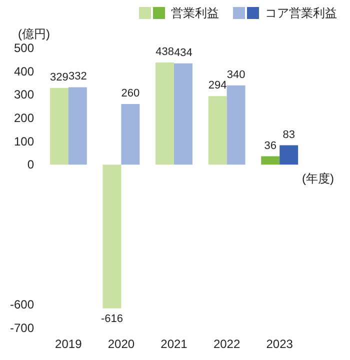  I want to click on data-label: 260, so click(130, 94).